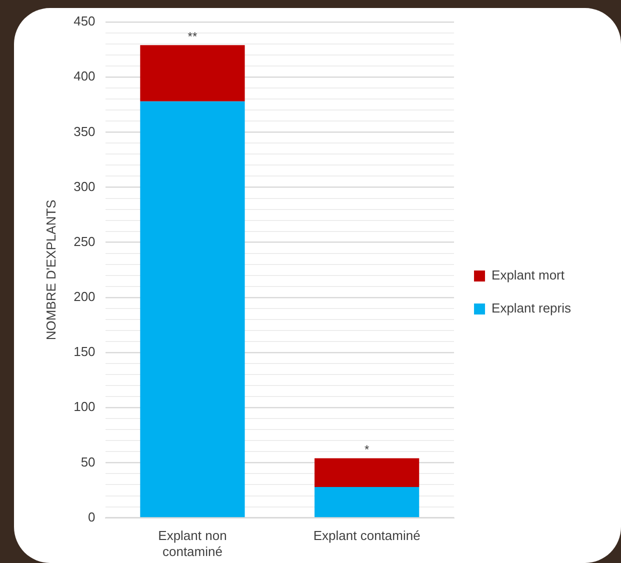  Describe the element at coordinates (85, 76) in the screenshot. I see `y-tick-label: 400` at that location.